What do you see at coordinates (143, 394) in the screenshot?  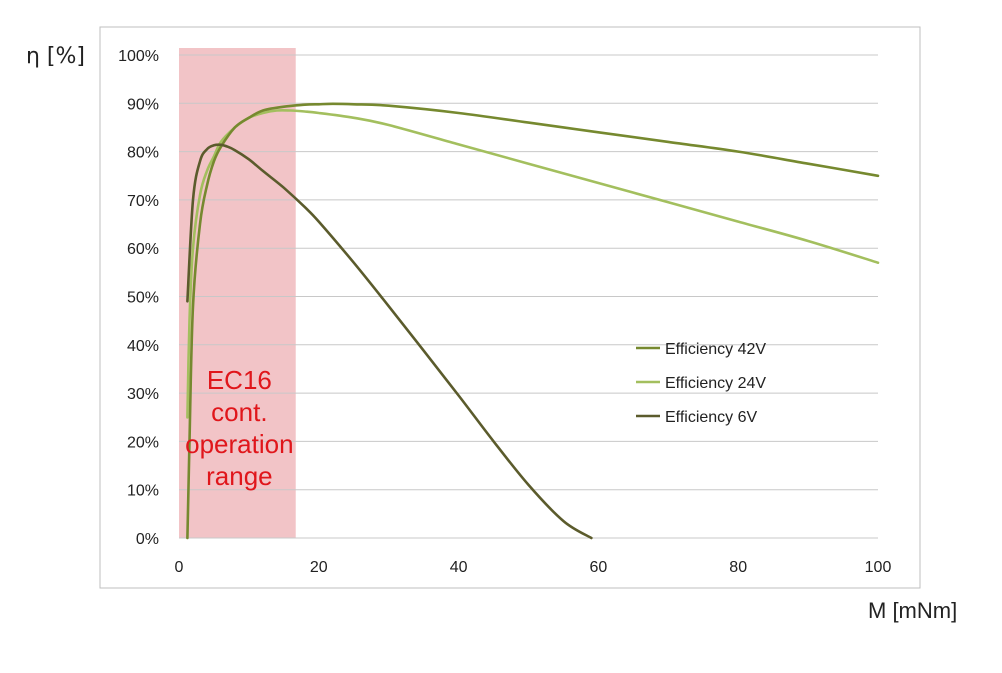 I see `y-tick-label: 30%` at bounding box center [143, 394].